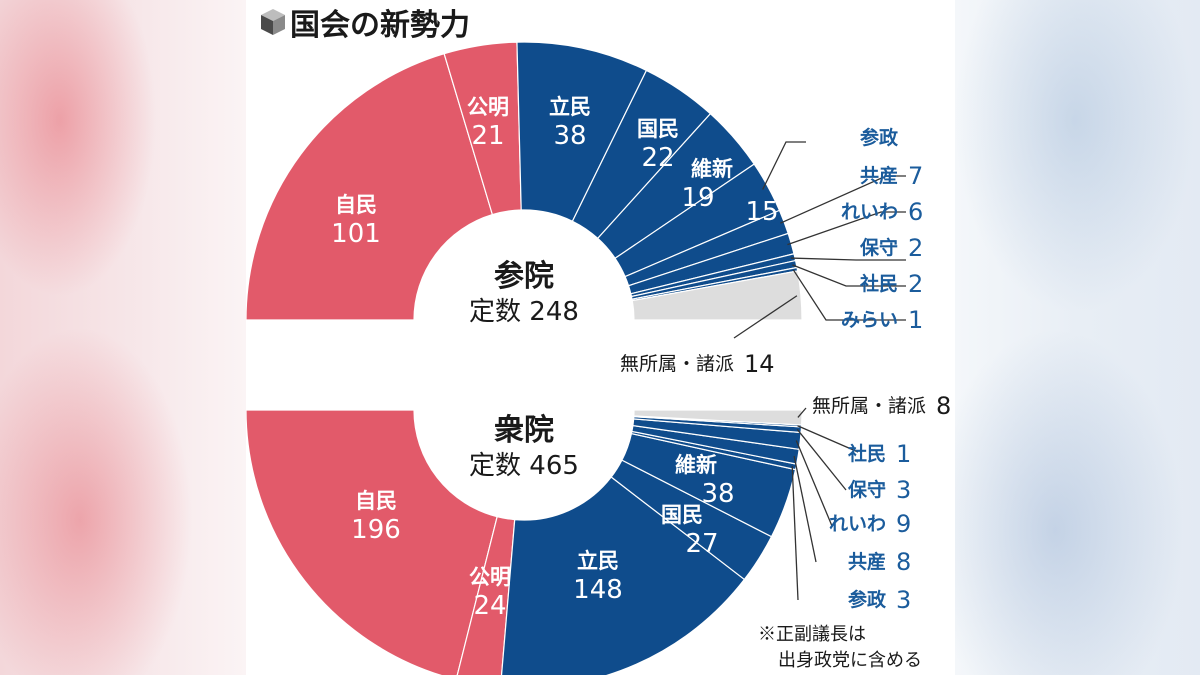  Describe the element at coordinates (598, 590) in the screenshot. I see `seat-count-立民: 148` at that location.